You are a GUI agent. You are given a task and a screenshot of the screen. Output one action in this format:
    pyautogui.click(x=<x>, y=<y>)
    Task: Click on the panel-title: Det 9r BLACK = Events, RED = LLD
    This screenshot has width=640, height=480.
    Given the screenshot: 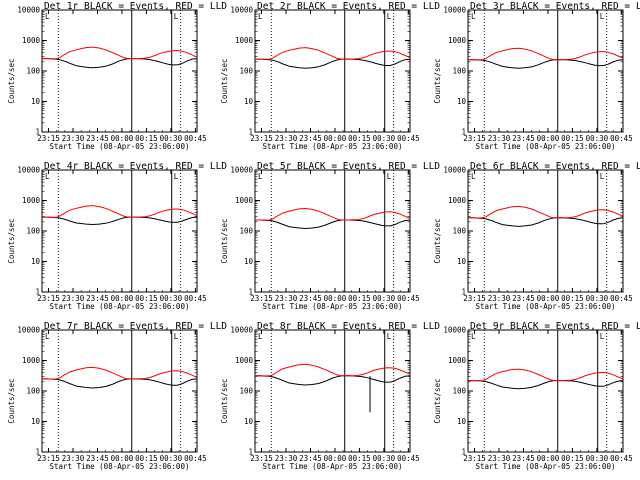 What is the action you would take?
    pyautogui.click(x=555, y=326)
    